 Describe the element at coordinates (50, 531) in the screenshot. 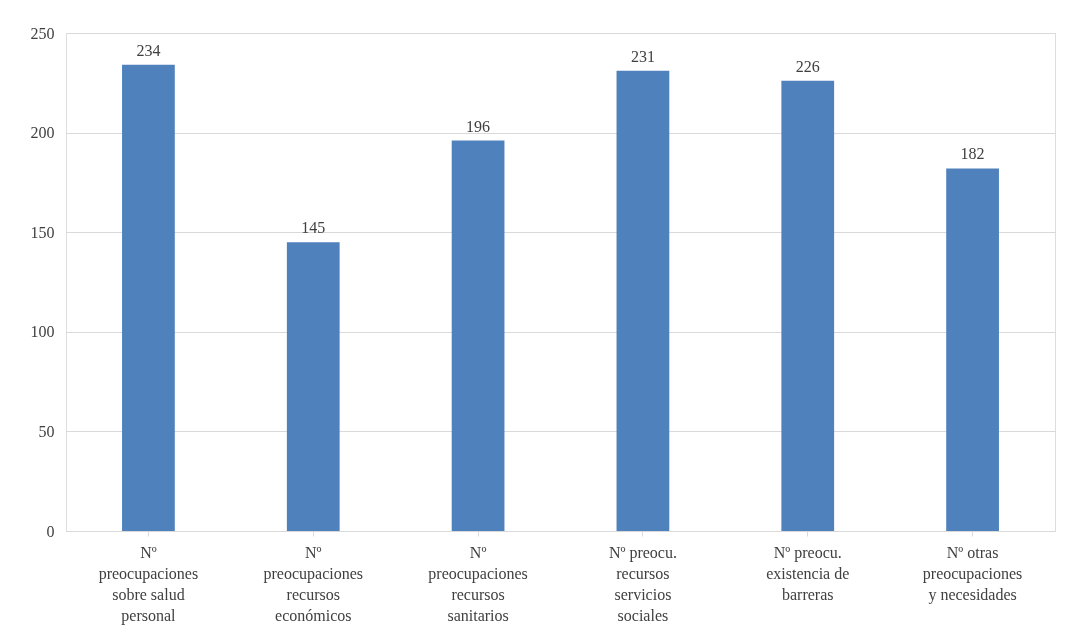

I see `y-tick-label: 0` at that location.